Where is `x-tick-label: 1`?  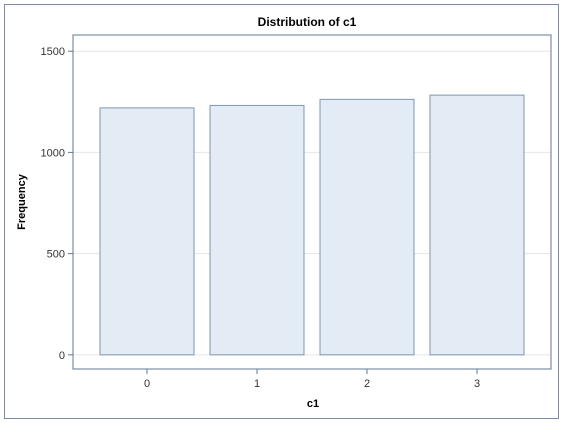
x-tick-label: 1 is located at coordinates (257, 384).